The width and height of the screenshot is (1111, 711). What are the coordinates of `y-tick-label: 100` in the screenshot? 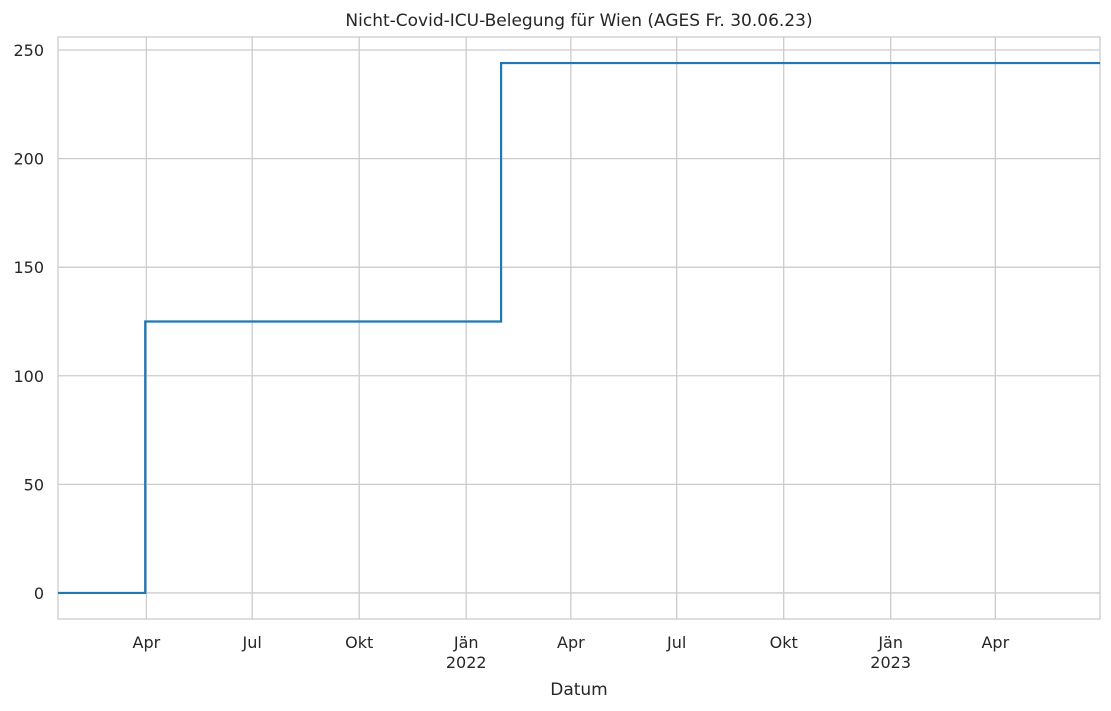 It's located at (28, 376).